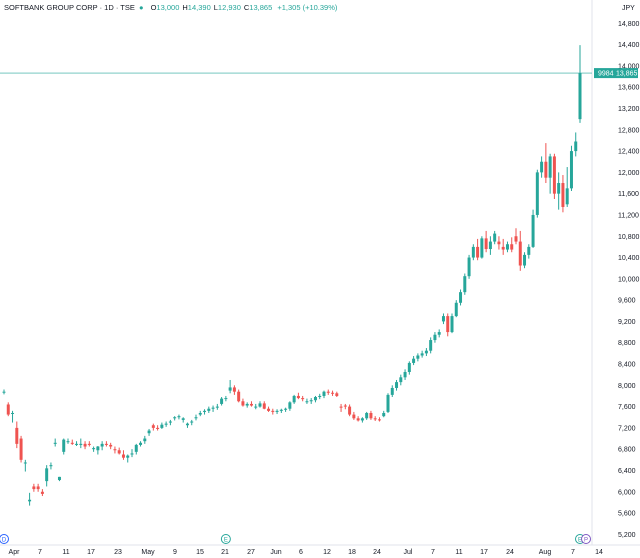 The width and height of the screenshot is (640, 558). What do you see at coordinates (251, 552) in the screenshot?
I see `x-tick-label: 27` at bounding box center [251, 552].